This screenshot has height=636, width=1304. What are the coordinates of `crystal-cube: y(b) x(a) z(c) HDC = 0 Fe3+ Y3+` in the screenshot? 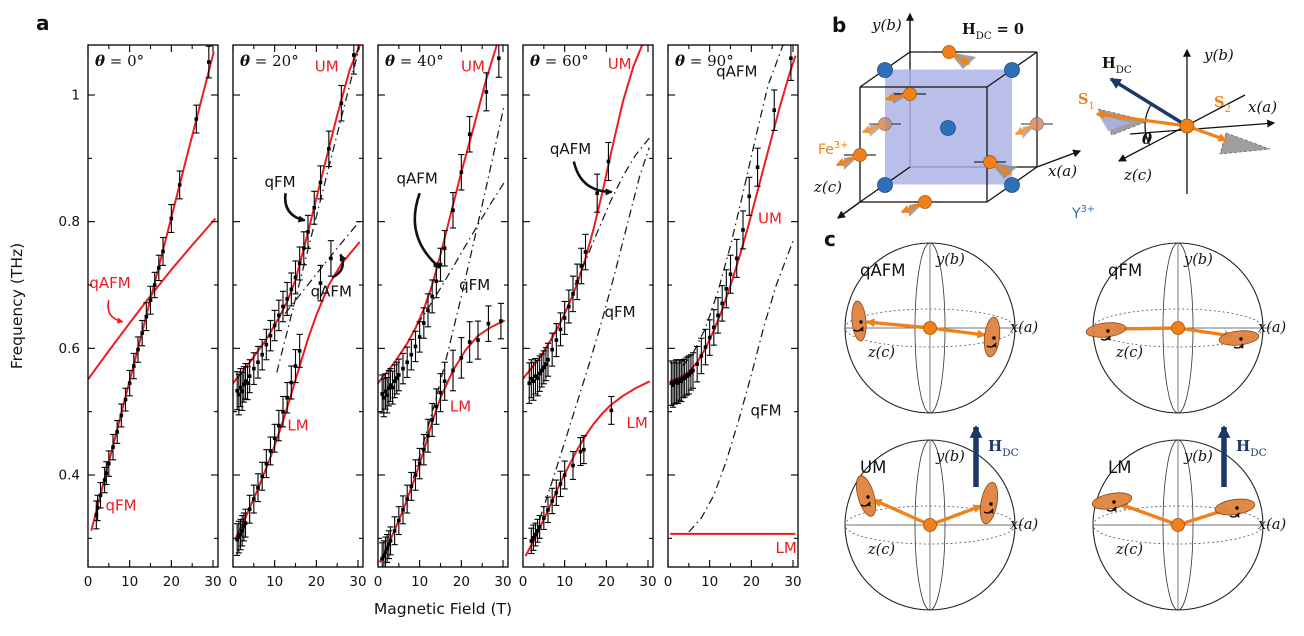 It's located at (954, 117).